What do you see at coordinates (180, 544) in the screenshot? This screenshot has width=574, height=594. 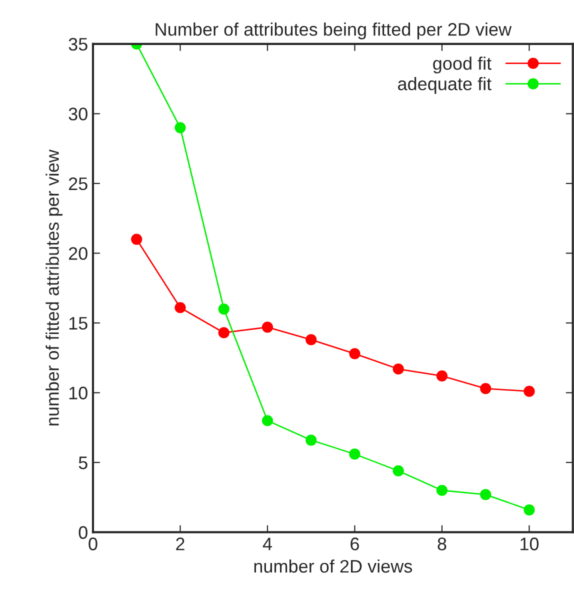 I see `x-tick-label: 2` at bounding box center [180, 544].